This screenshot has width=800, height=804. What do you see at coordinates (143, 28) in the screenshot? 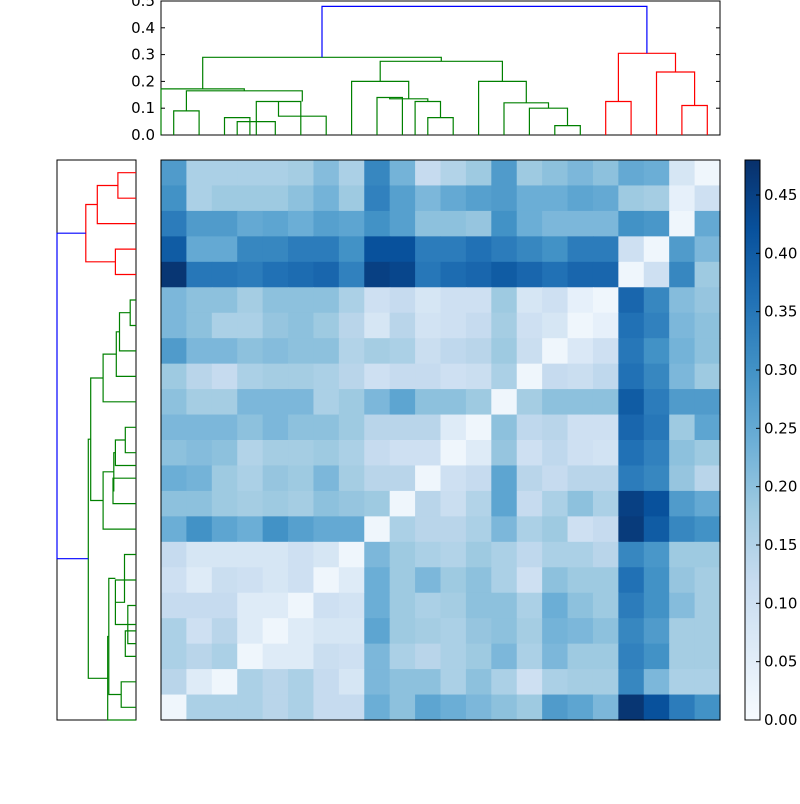
I see `top-dendrogram-tick-label: 0.4` at bounding box center [143, 28].